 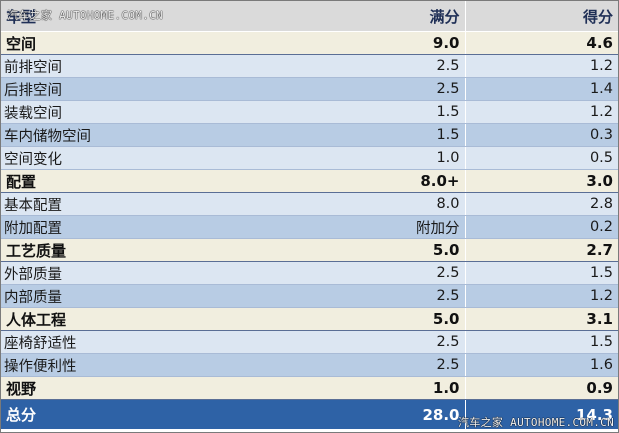 I want to click on total-label: 总分, so click(x=187, y=414).